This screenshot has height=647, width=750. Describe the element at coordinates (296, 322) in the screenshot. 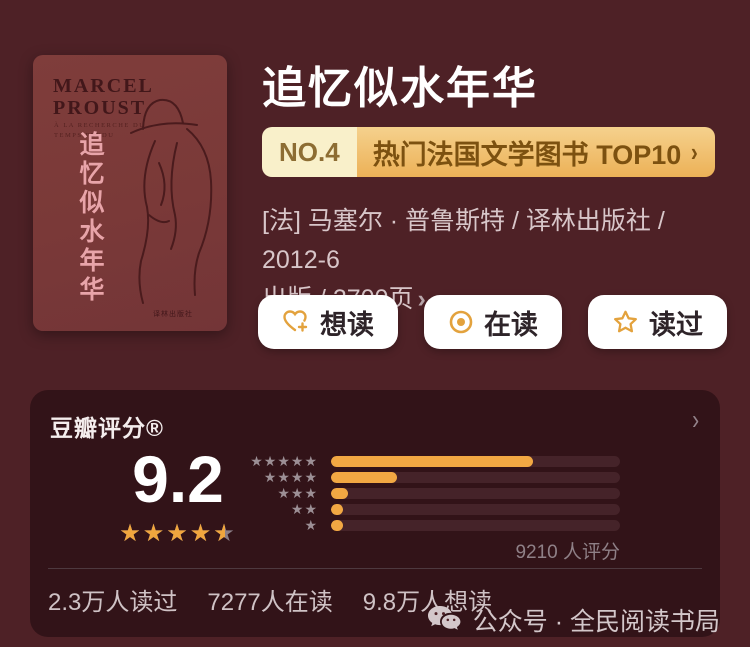

I see `heart-plus-icon` at that location.